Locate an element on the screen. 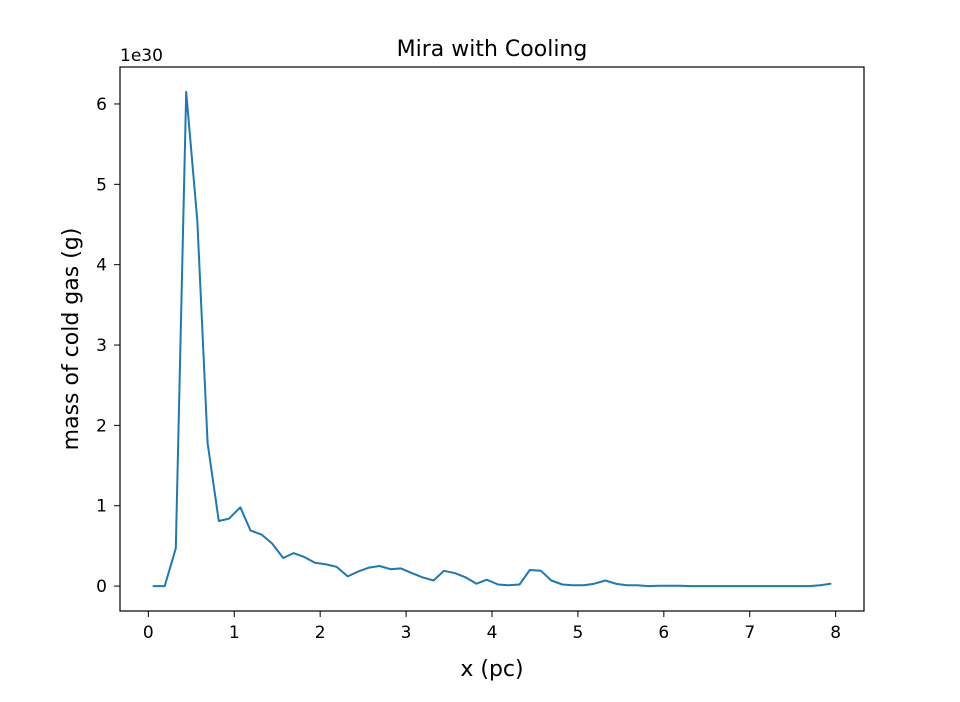 The height and width of the screenshot is (702, 960). y-axis-ticks: 0 1 2 3 4 5 6 is located at coordinates (108, 346).